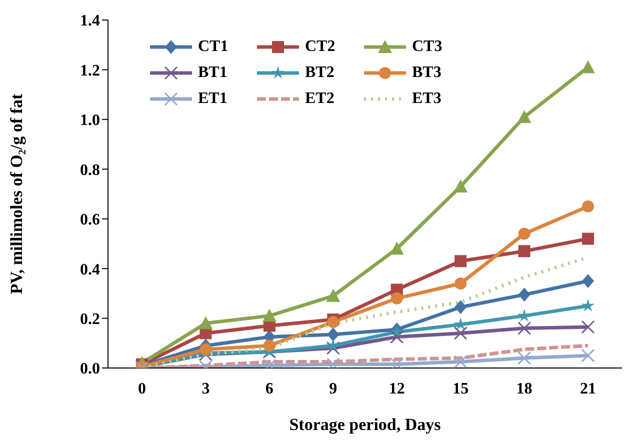 This screenshot has height=444, width=638. What do you see at coordinates (90, 269) in the screenshot?
I see `y-tick-label: 0.4` at bounding box center [90, 269].